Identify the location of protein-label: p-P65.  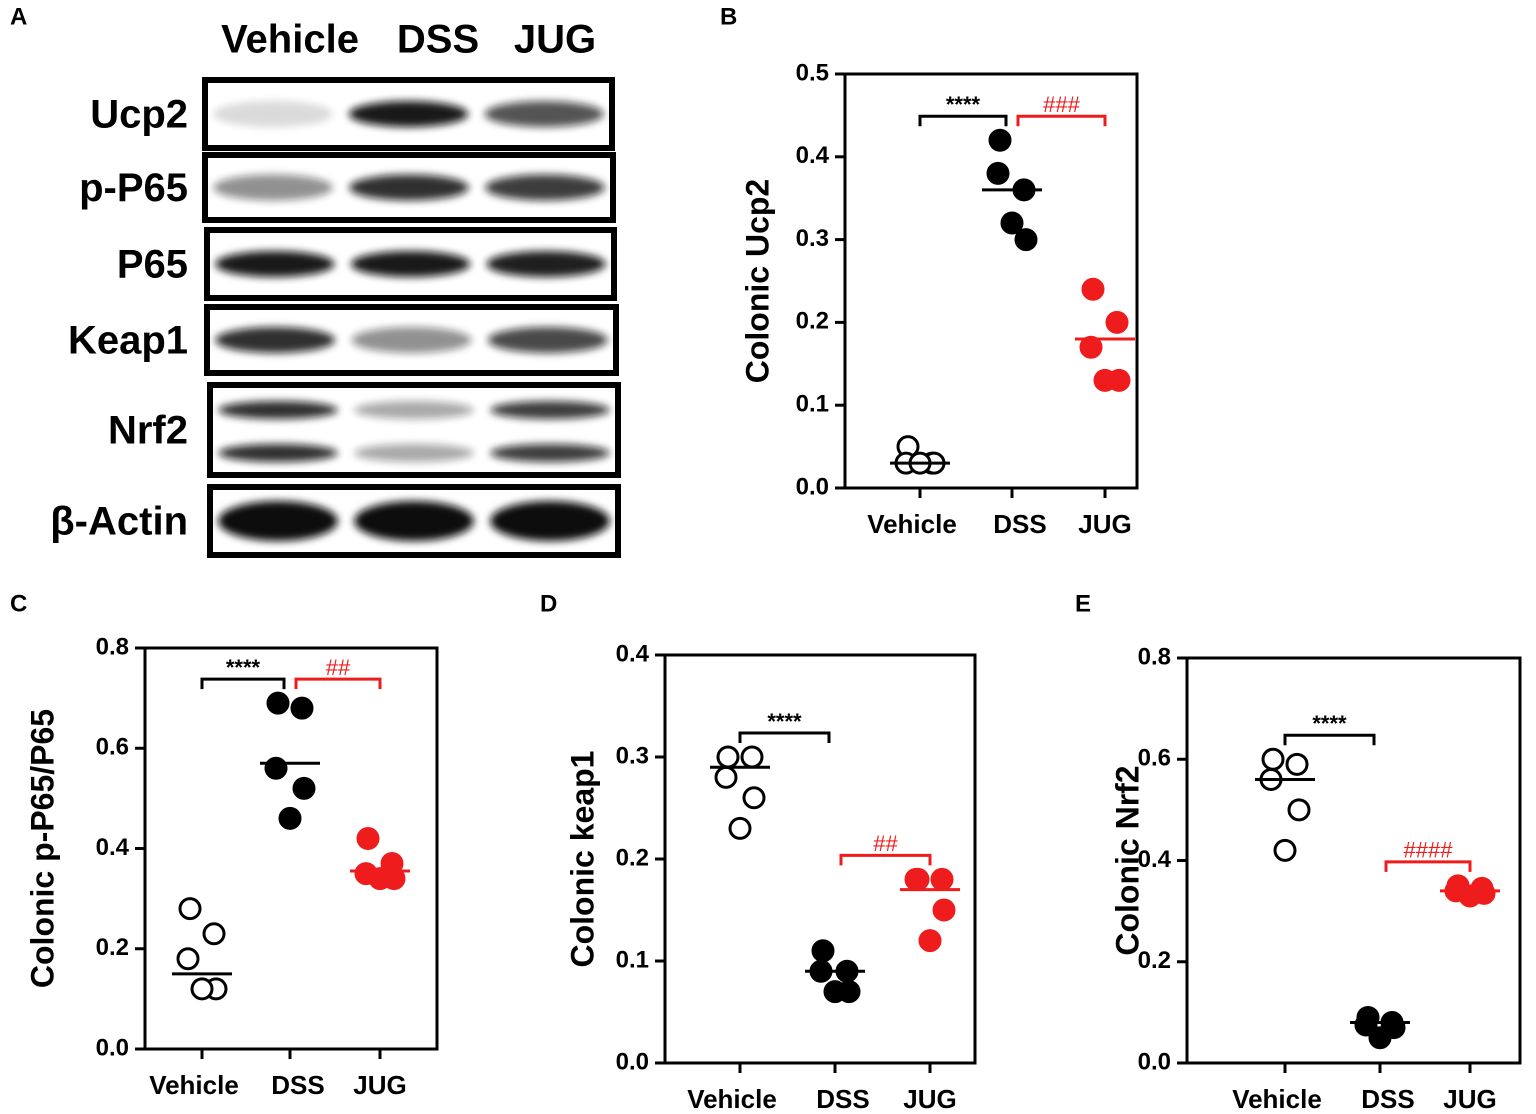
(133, 188).